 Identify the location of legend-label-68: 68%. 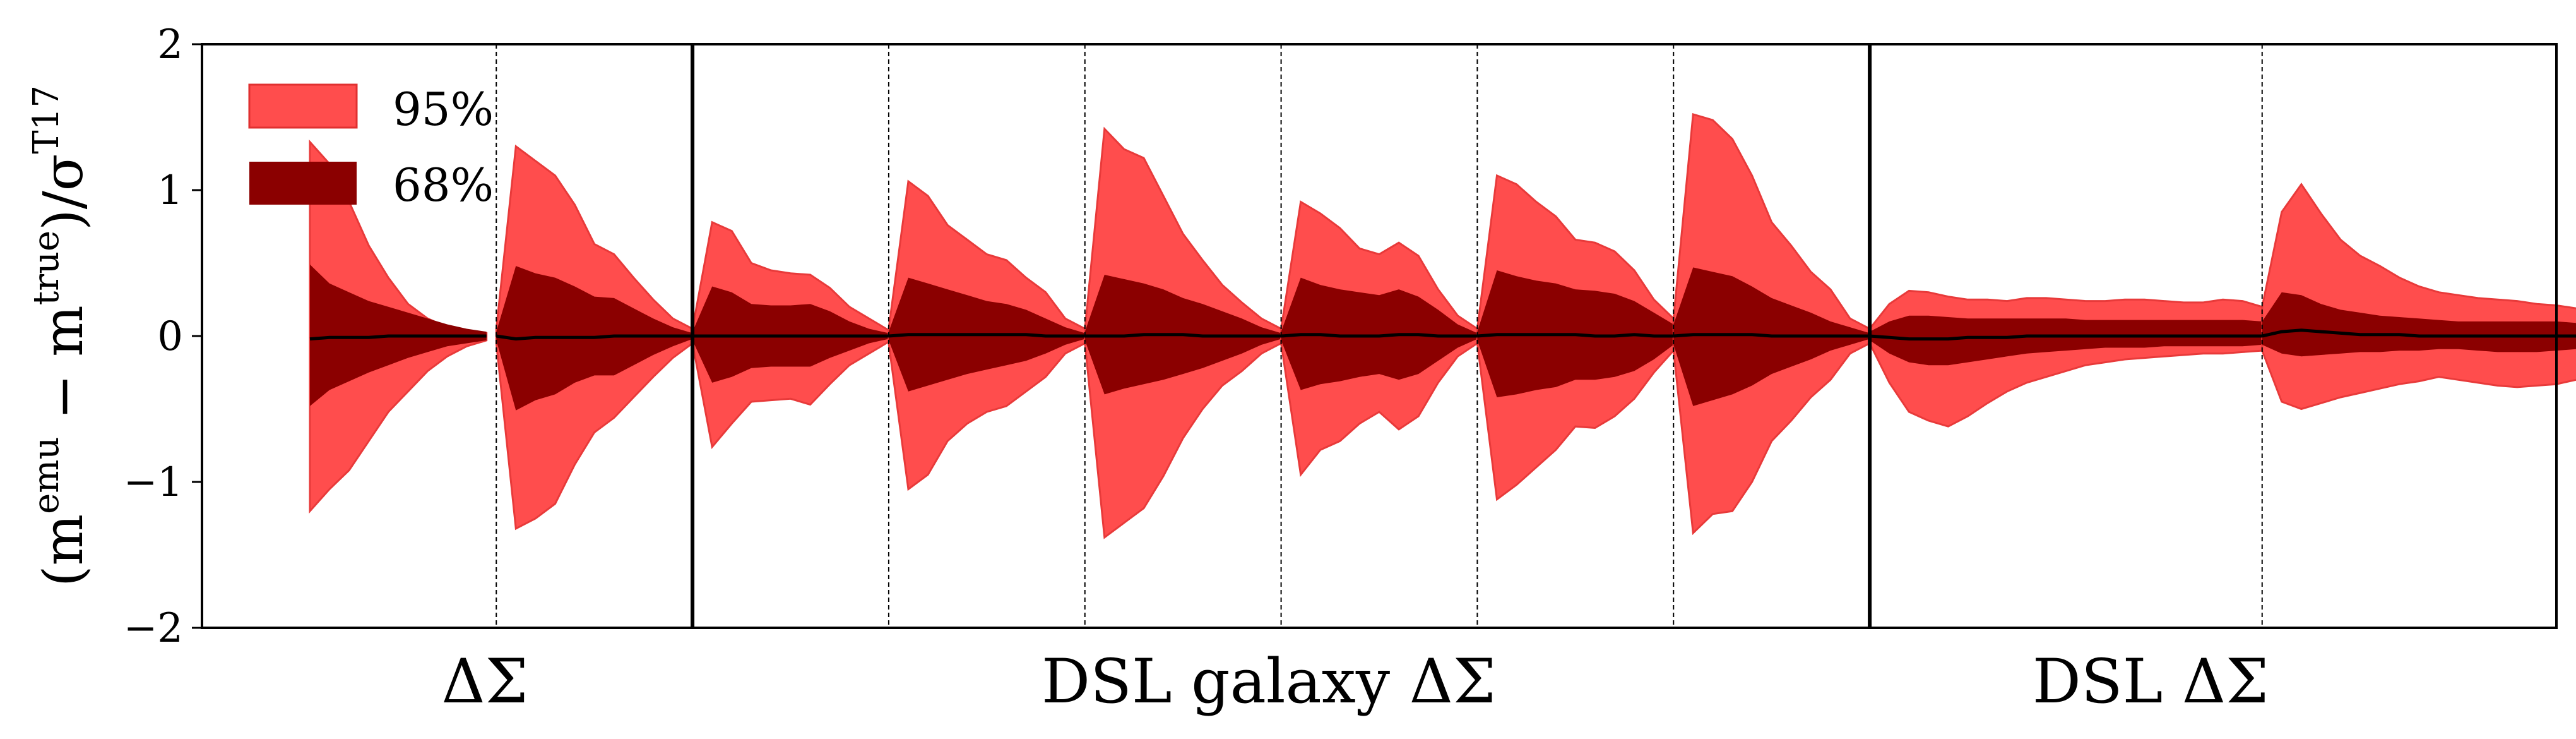
(444, 185).